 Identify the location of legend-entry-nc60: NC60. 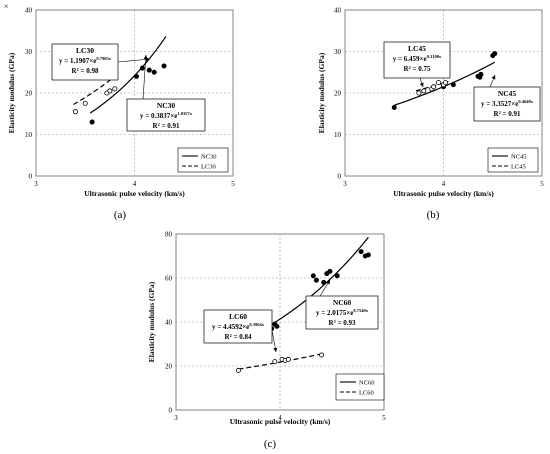
(367, 382).